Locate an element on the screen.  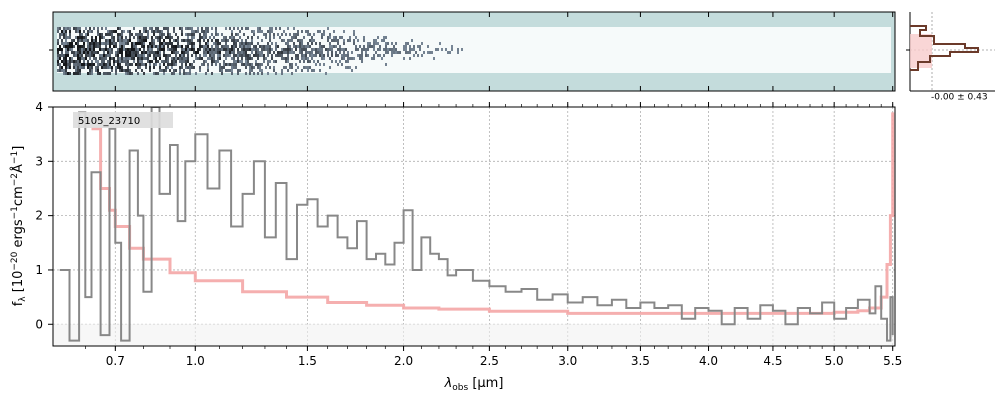
x-axis-label-units: [μm] is located at coordinates (485, 383).